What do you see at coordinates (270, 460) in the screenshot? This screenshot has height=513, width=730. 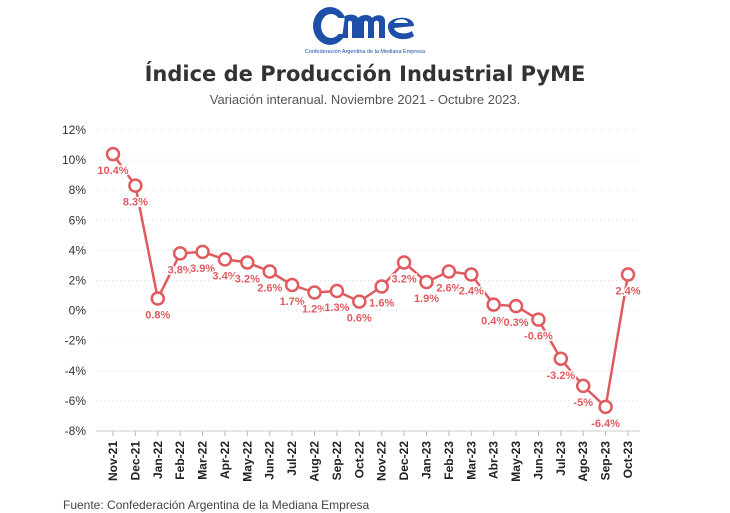 I see `x-tick-label: Jun-22` at bounding box center [270, 460].